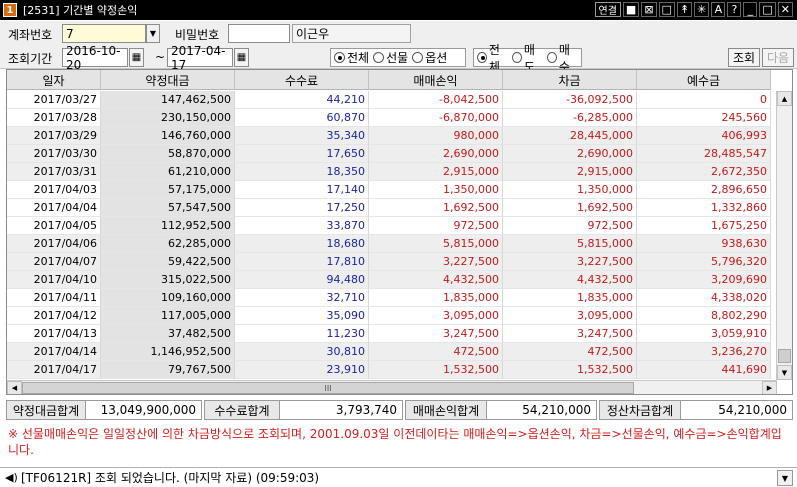  What do you see at coordinates (54, 190) in the screenshot?
I see `cell-date: 2017/04/03` at bounding box center [54, 190].